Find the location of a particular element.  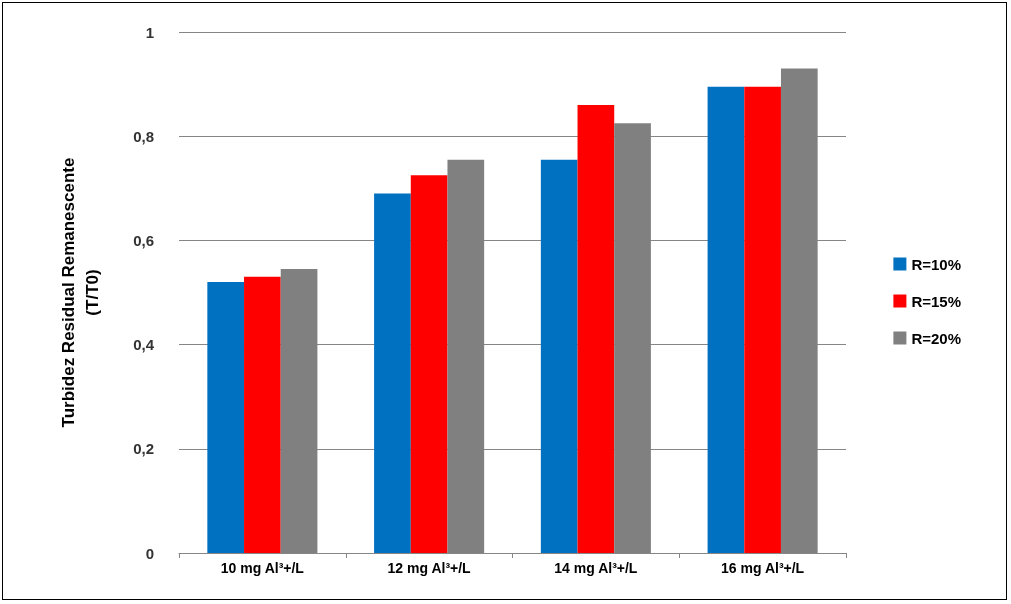

x-tick-label: 14 mg Al³+/L is located at coordinates (596, 568).